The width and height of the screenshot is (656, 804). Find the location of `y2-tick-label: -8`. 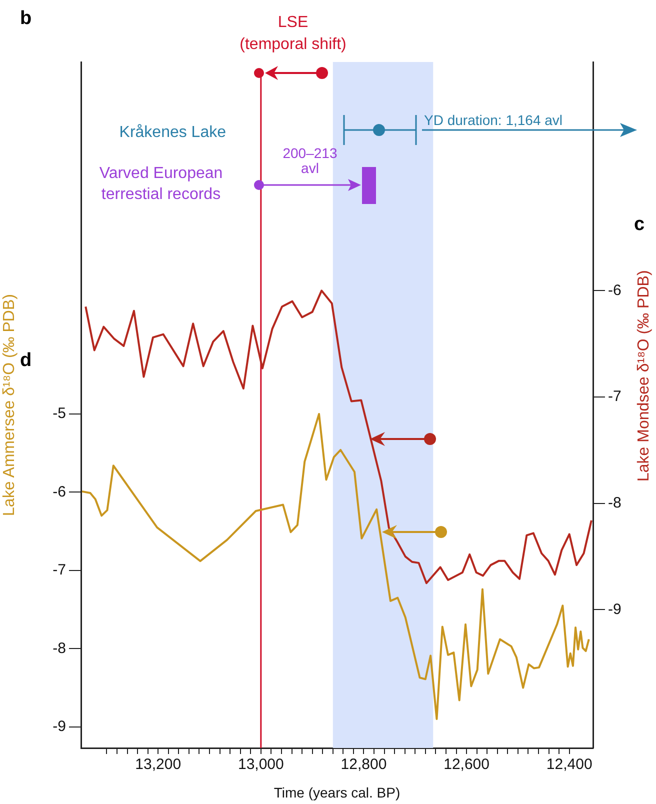

y2-tick-label: -8 is located at coordinates (615, 503).